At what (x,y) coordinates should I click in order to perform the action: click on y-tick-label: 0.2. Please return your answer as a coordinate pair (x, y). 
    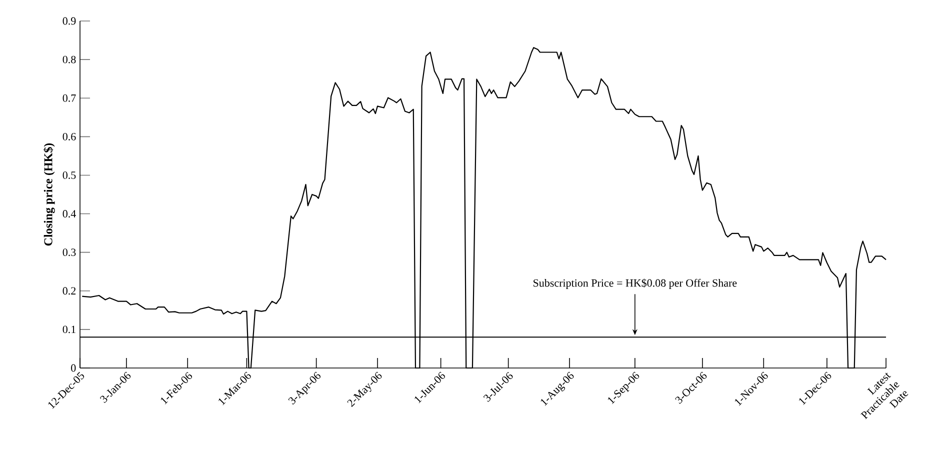
    Looking at the image, I should click on (69, 291).